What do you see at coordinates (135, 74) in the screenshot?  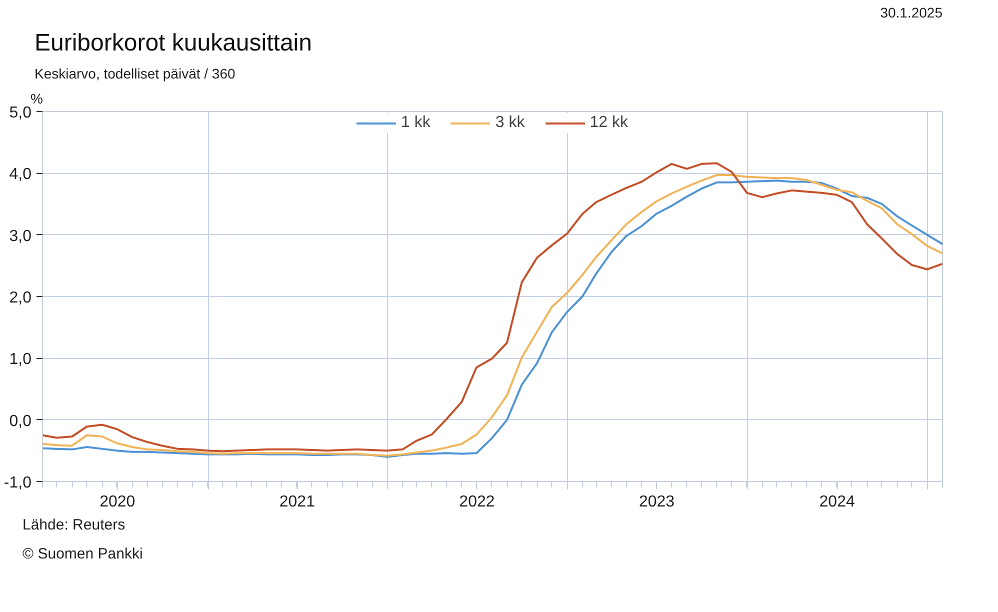 I see `chart-subtitle: Keskiarvo, todelliset päivät / 360` at bounding box center [135, 74].